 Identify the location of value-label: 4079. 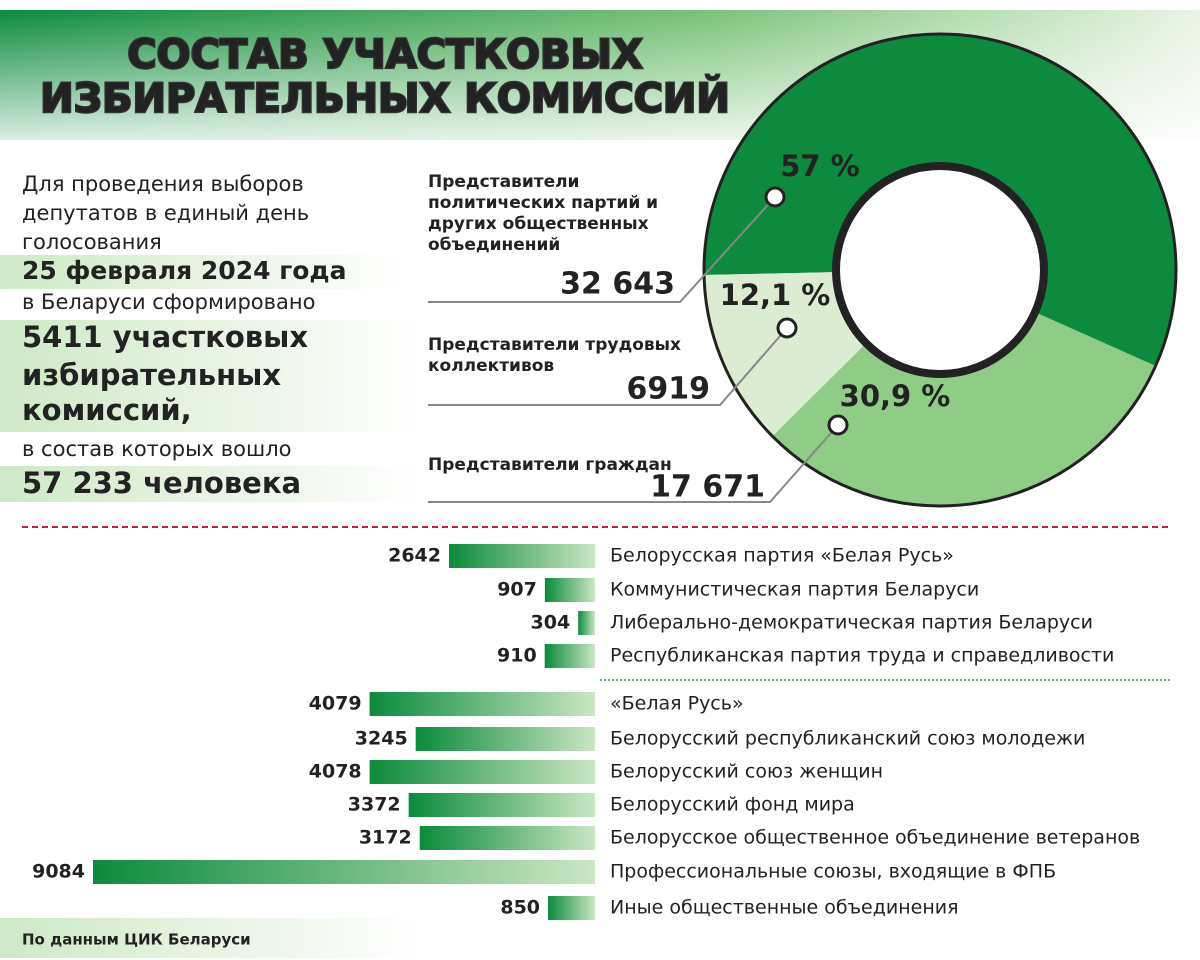
(335, 704).